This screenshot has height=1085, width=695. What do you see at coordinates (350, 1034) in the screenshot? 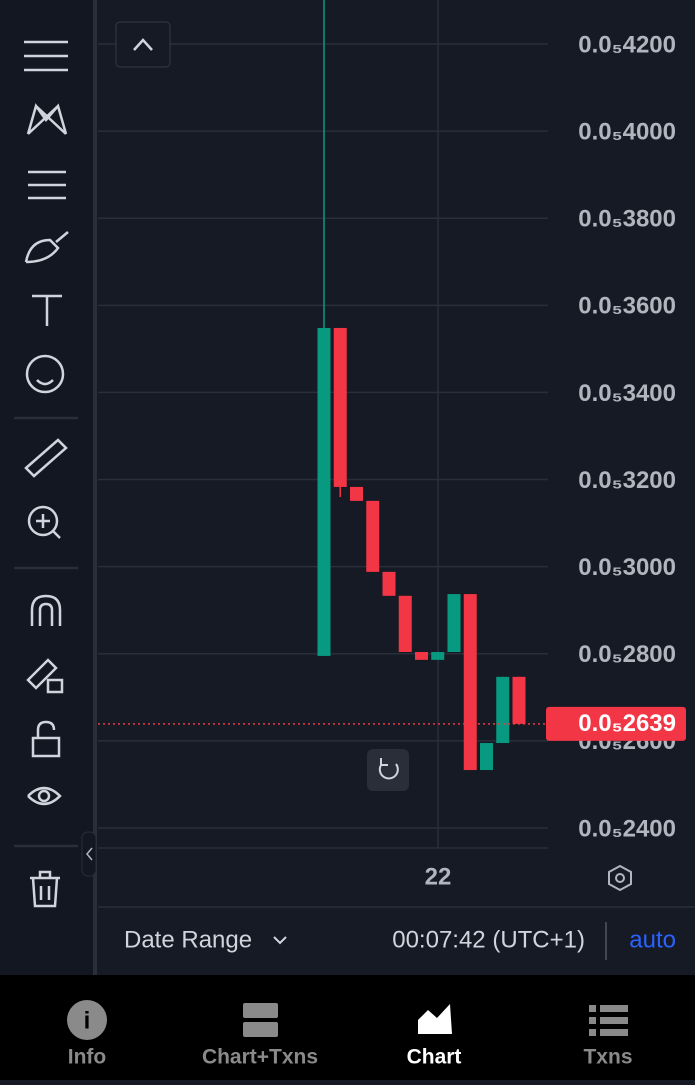
I see `tabs: i Info Chart+Txns Chart Txns` at bounding box center [350, 1034].